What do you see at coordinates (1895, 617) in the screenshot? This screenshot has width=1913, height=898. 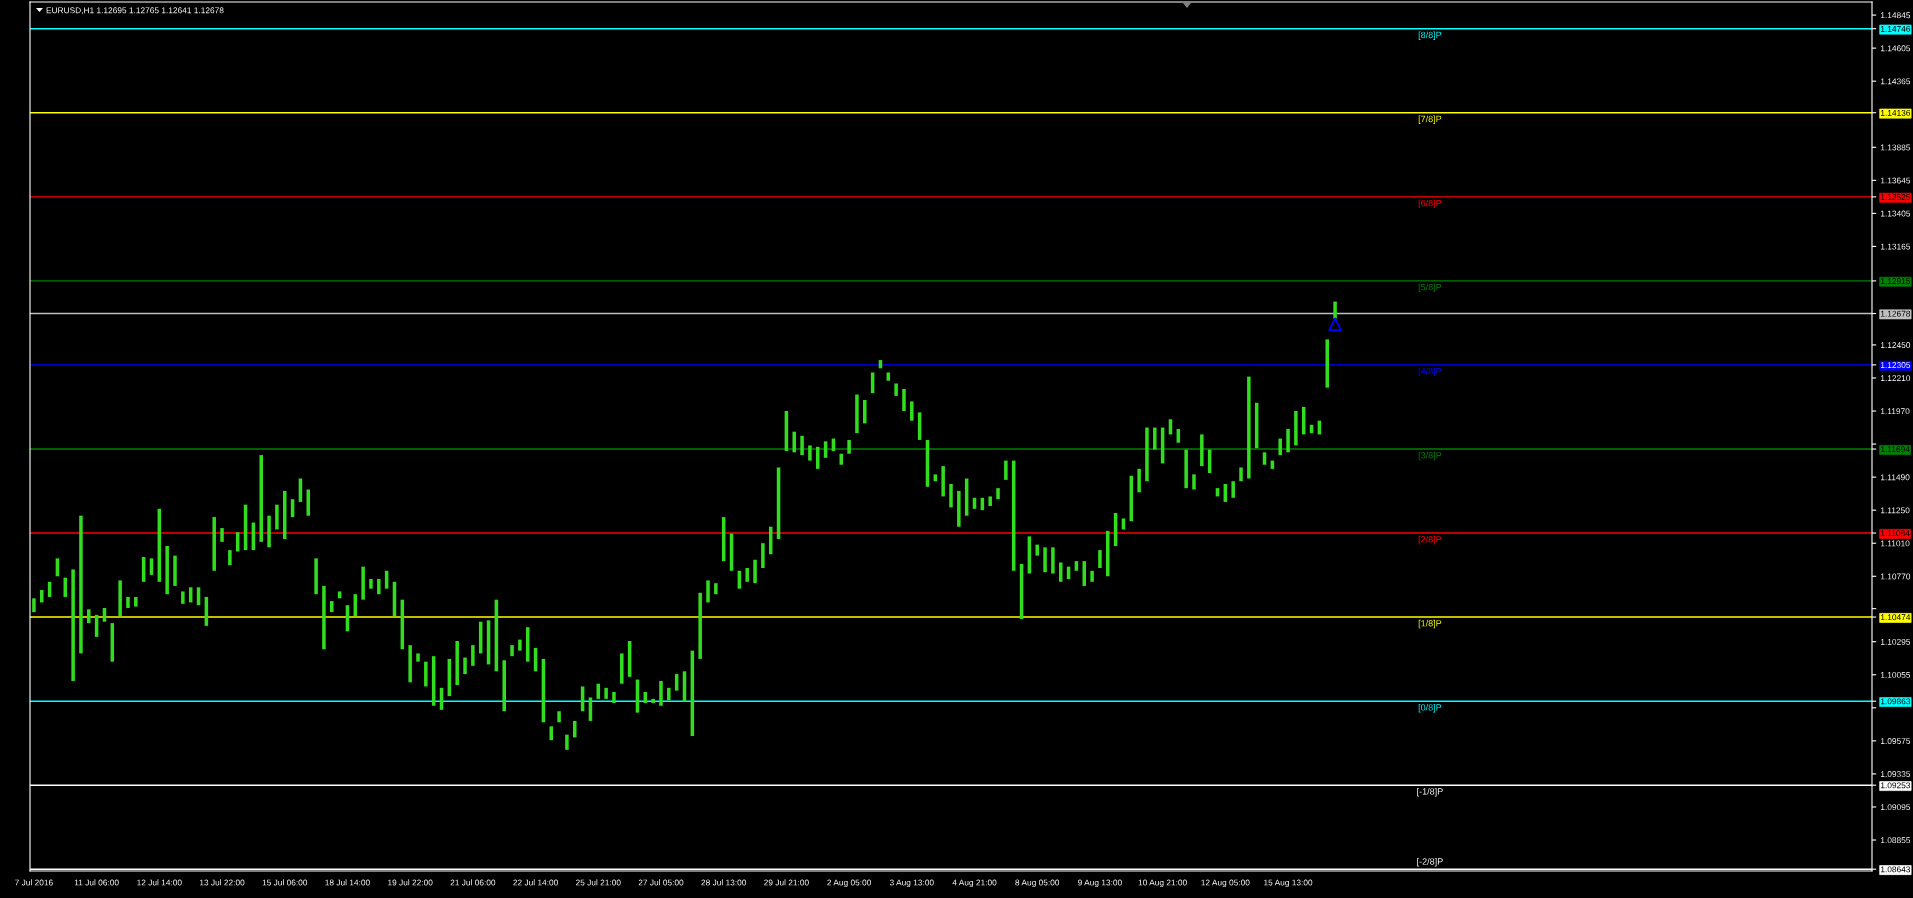 I see `y-tick-label: 1.10474` at bounding box center [1895, 617].